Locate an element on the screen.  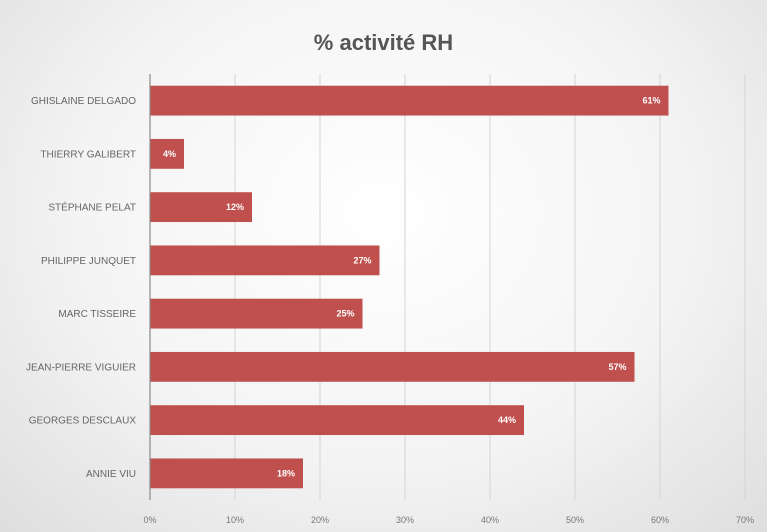
data-label: 18% is located at coordinates (286, 473).